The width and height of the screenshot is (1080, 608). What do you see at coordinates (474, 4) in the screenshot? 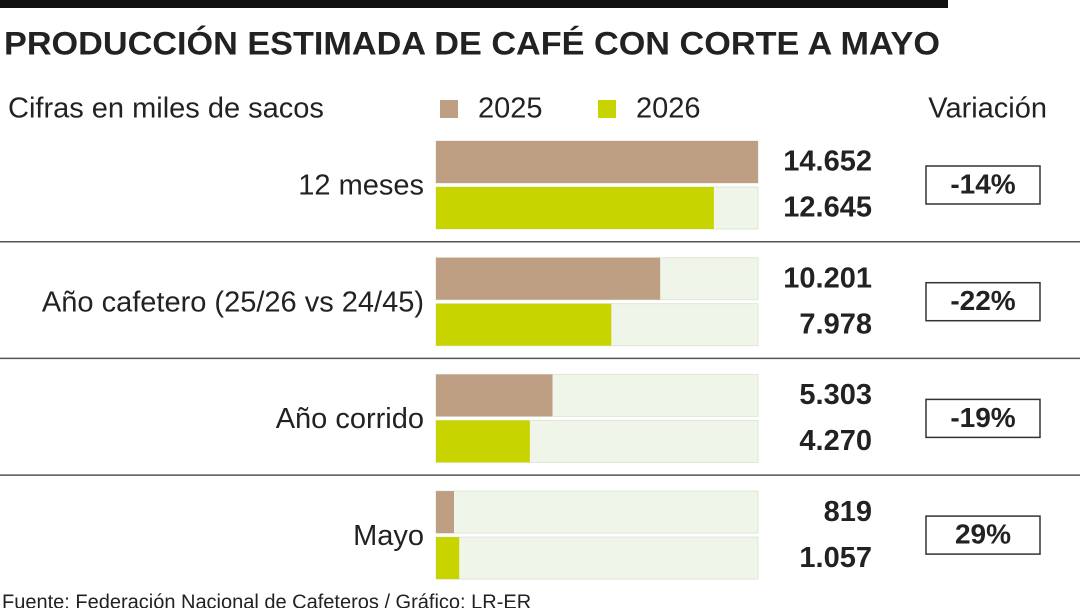
I see `top-rule` at bounding box center [474, 4].